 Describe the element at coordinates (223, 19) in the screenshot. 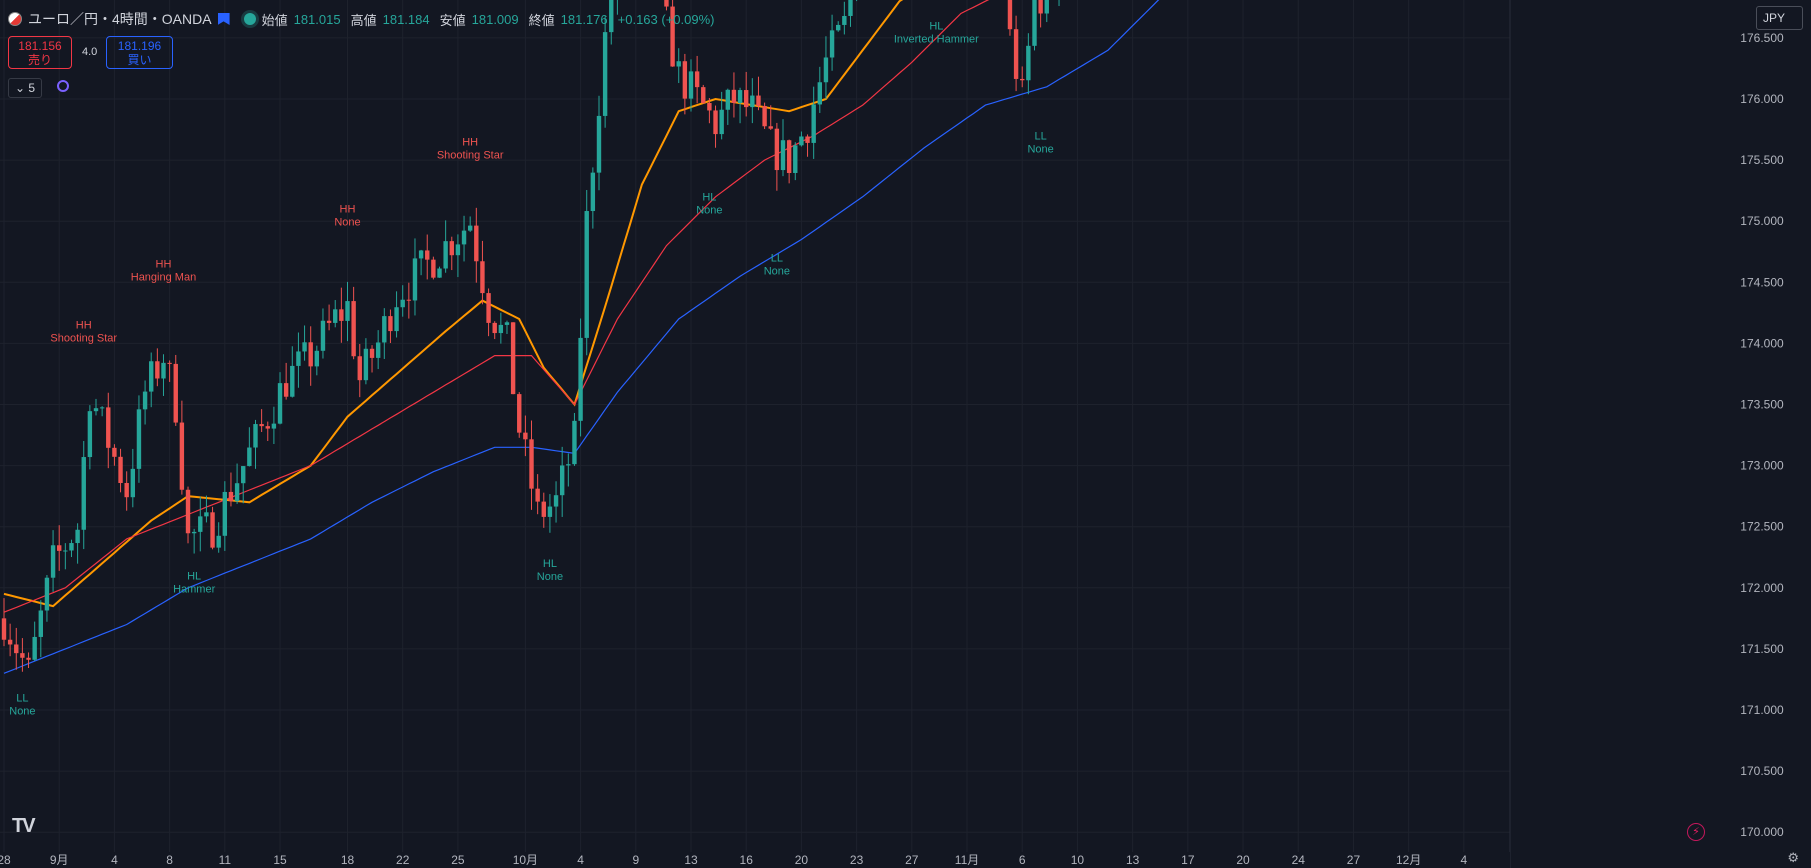

I see `bookmark-icon` at that location.